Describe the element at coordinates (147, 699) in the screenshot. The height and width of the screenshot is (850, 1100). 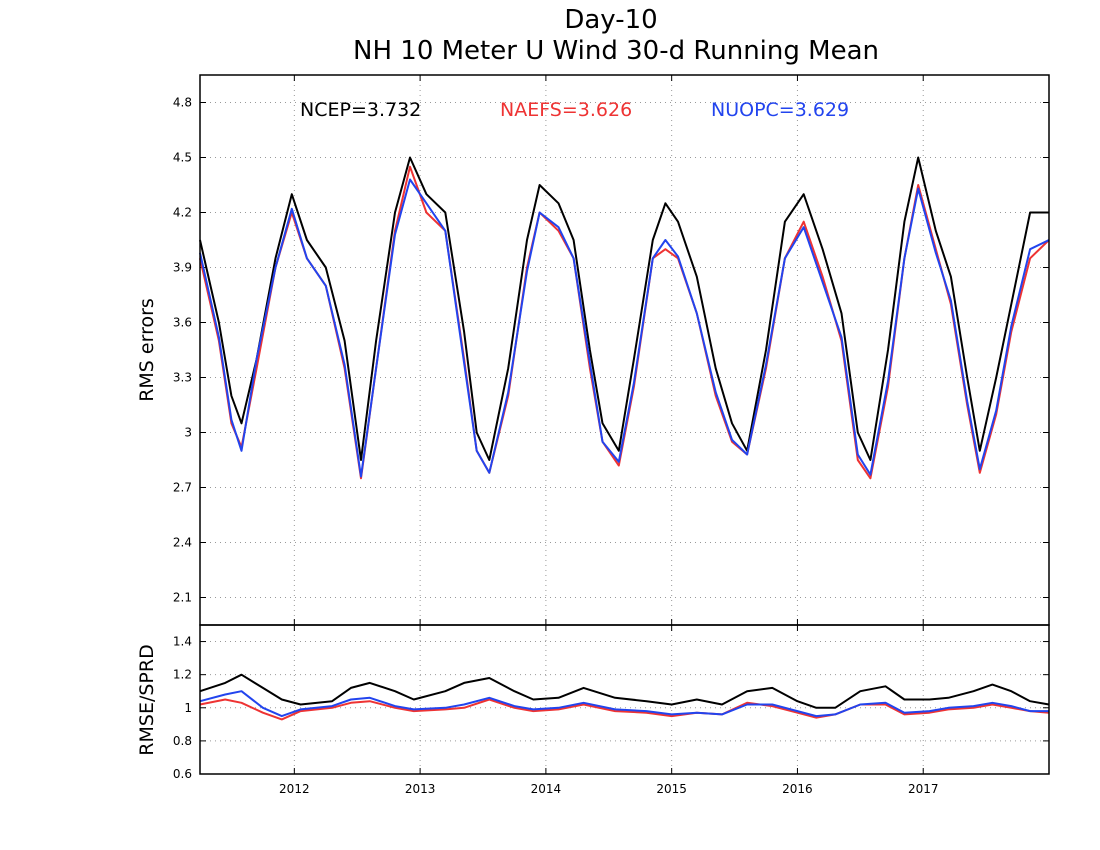
I see `bottom-ylabel: RMSE/SPRD` at that location.